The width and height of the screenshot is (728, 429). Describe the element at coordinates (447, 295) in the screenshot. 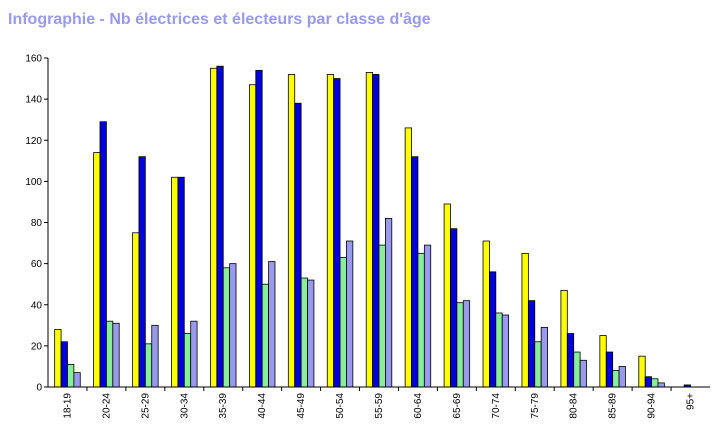

I see `bar-65-69-s1` at that location.